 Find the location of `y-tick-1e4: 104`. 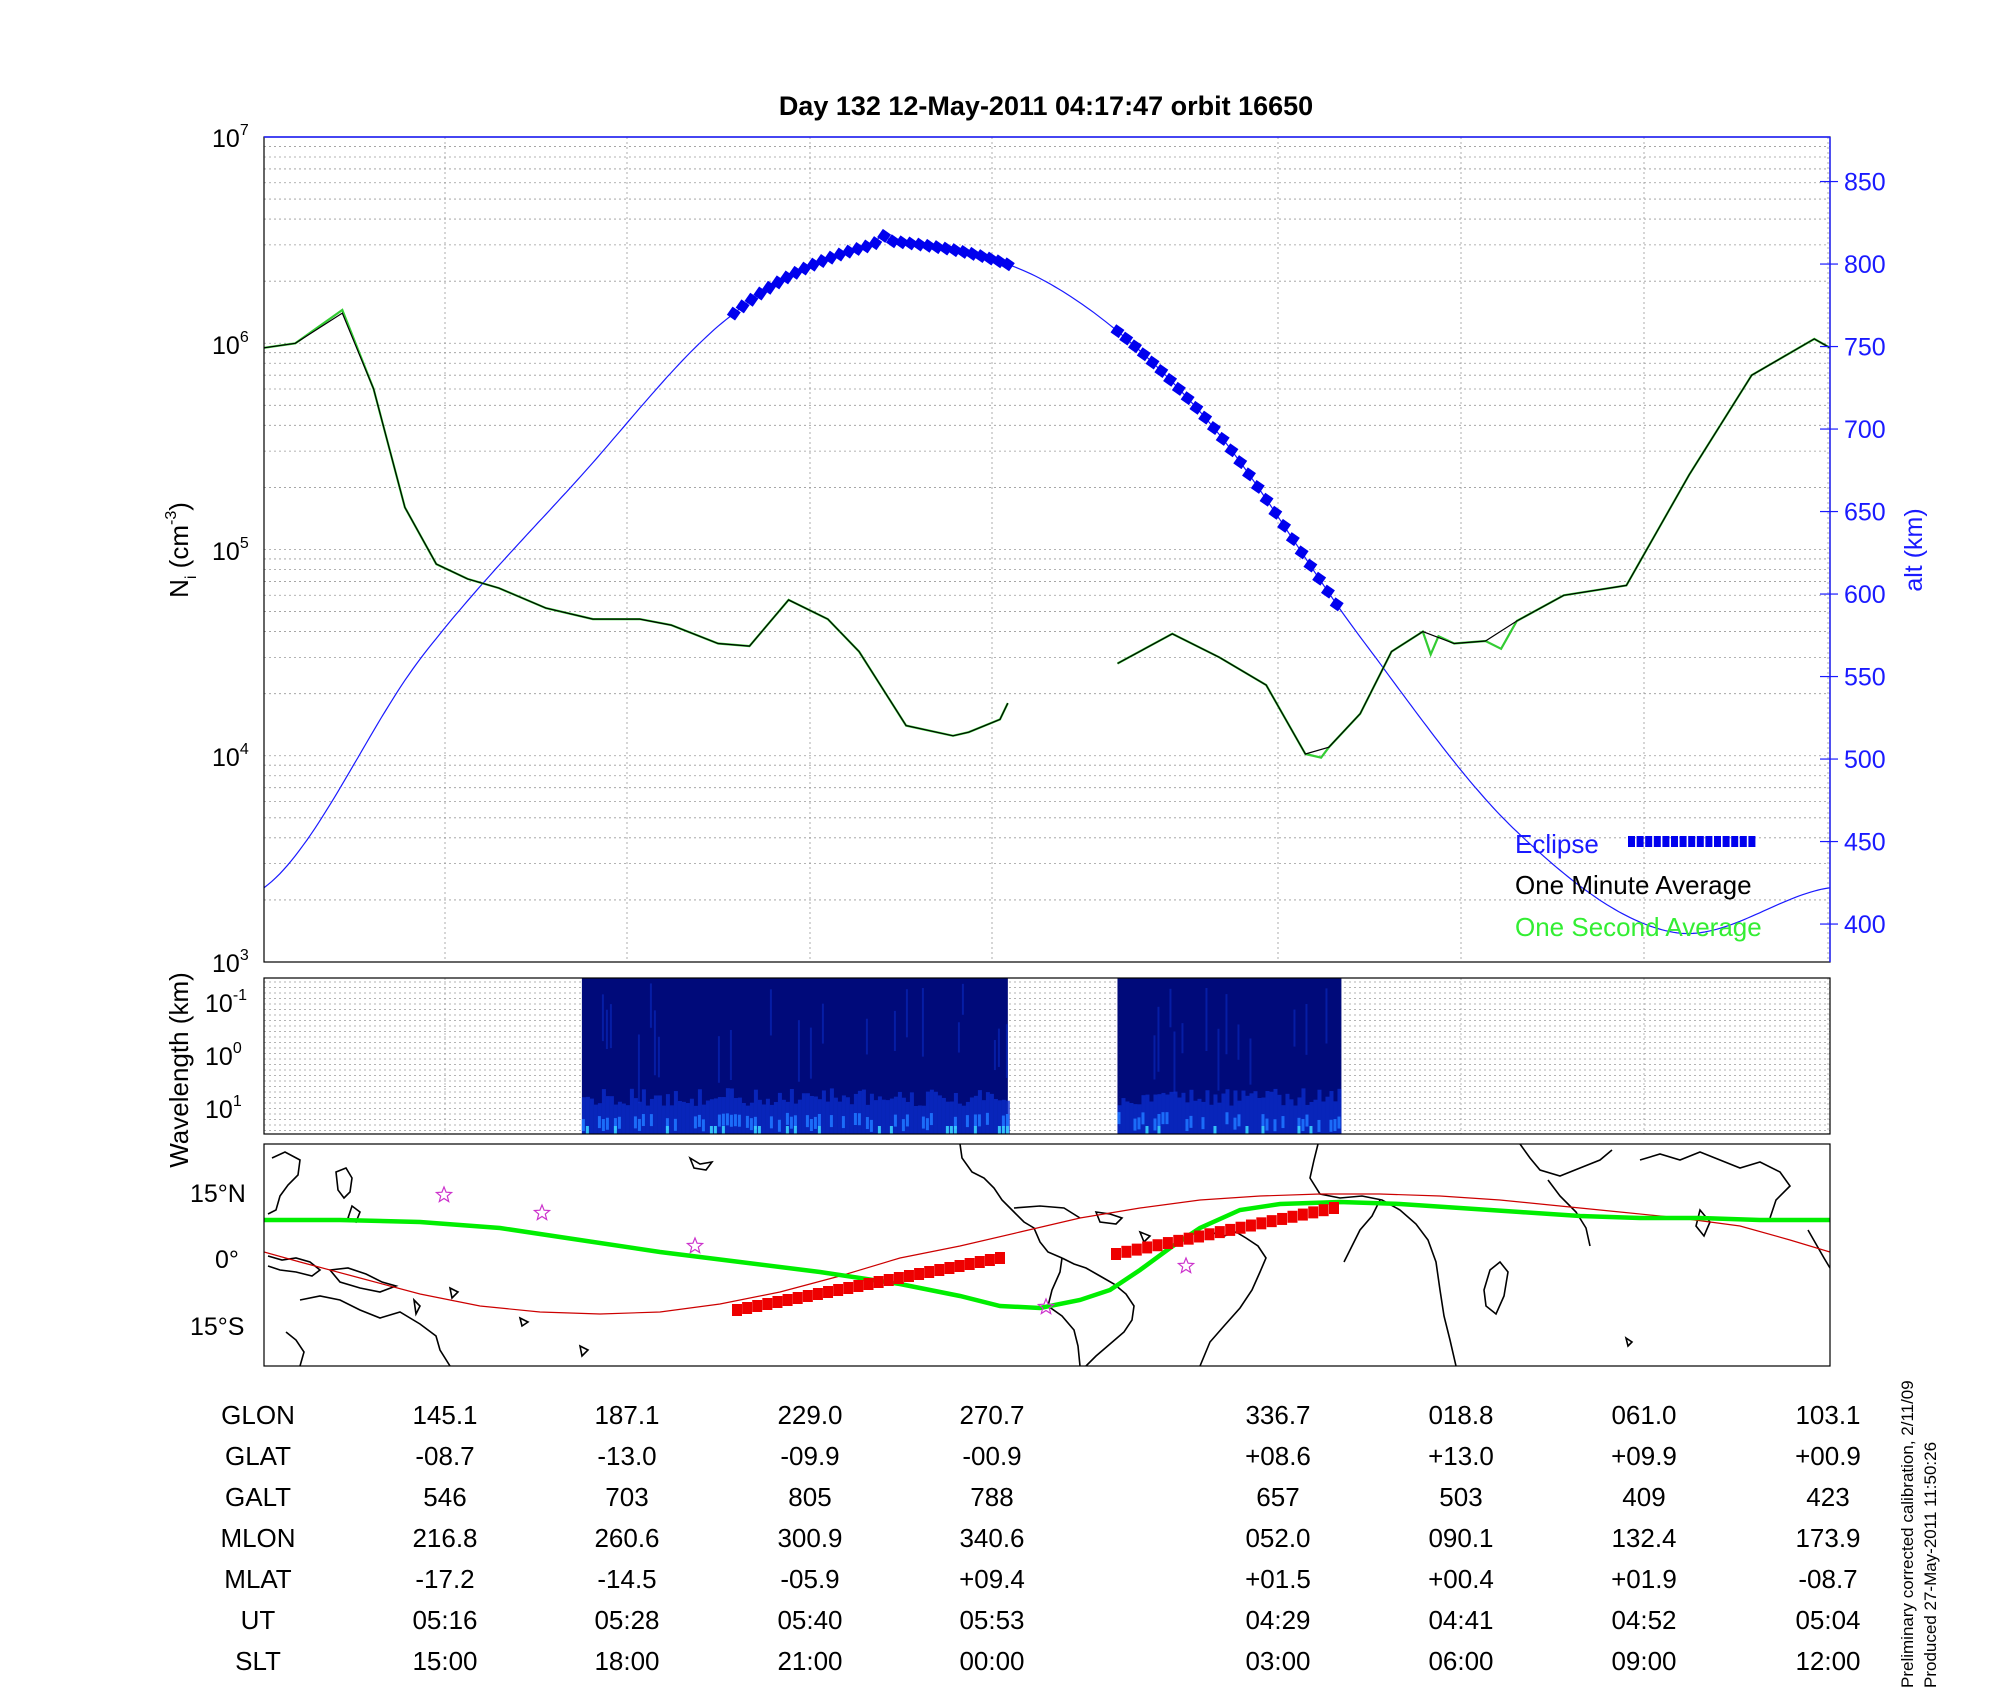

y-tick-1e4: 104 is located at coordinates (230, 756).